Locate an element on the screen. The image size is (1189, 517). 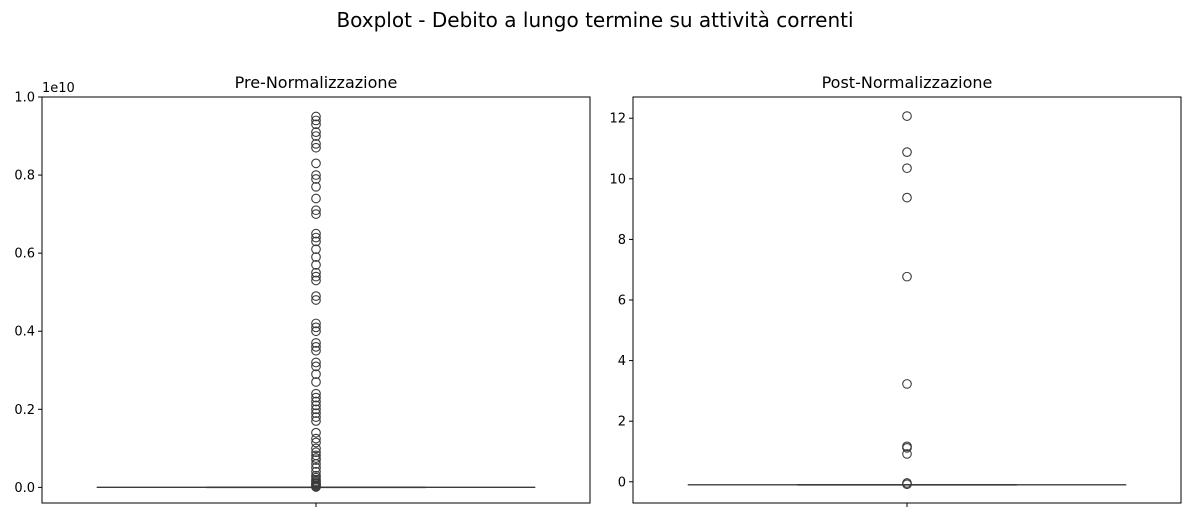
y-axis: 0 2 4 6 8 10 12 is located at coordinates (621, 301).